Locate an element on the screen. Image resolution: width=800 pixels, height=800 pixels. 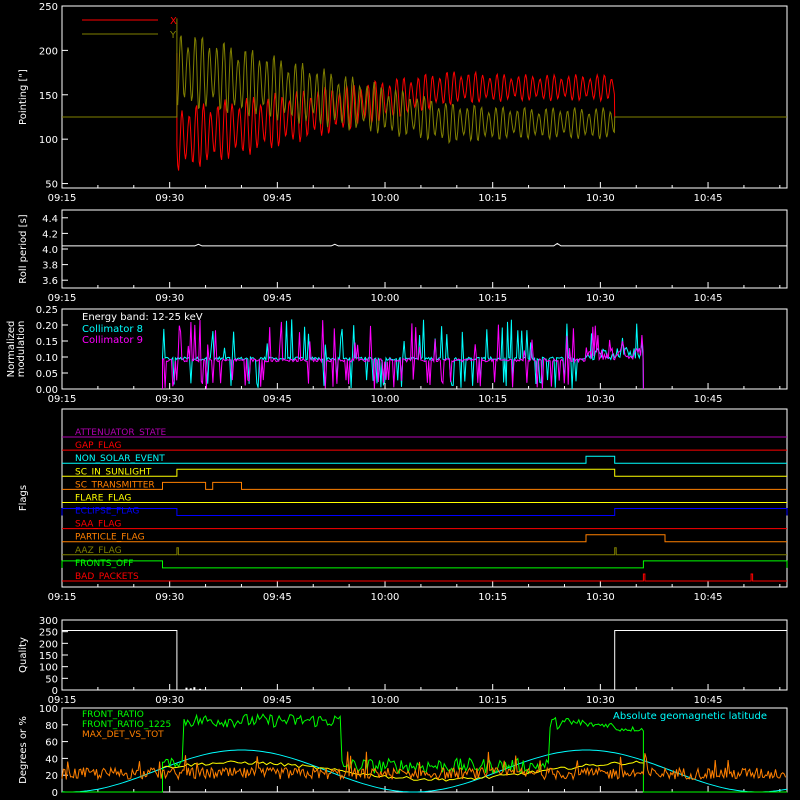
y-tick-label: 3.8 is located at coordinates (50, 266).